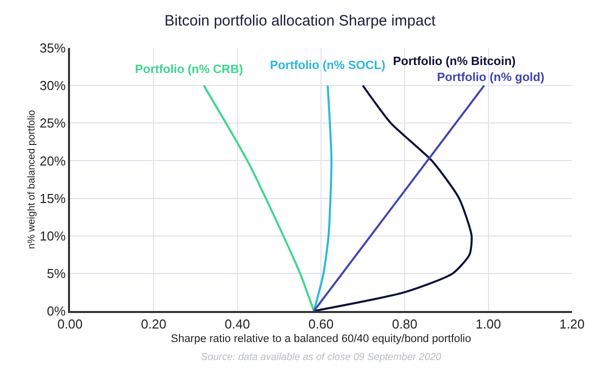 Image resolution: width=600 pixels, height=373 pixels. What do you see at coordinates (53, 236) in the screenshot?
I see `y-tick-label: 10%` at bounding box center [53, 236].